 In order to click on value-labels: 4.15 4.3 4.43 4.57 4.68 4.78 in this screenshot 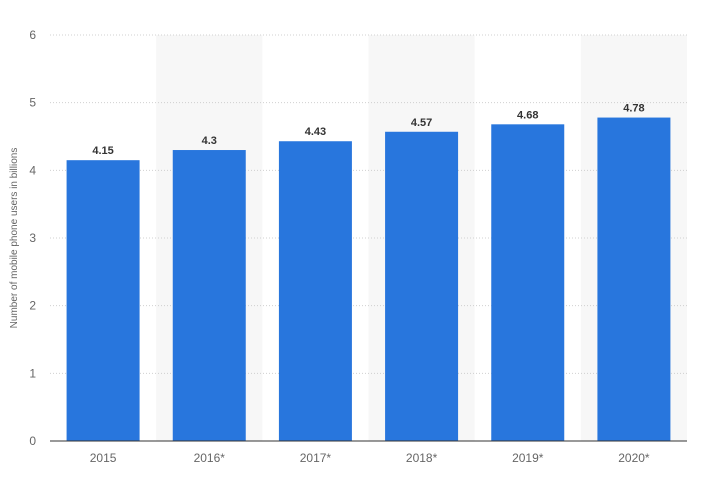, I will do `click(368, 130)`.